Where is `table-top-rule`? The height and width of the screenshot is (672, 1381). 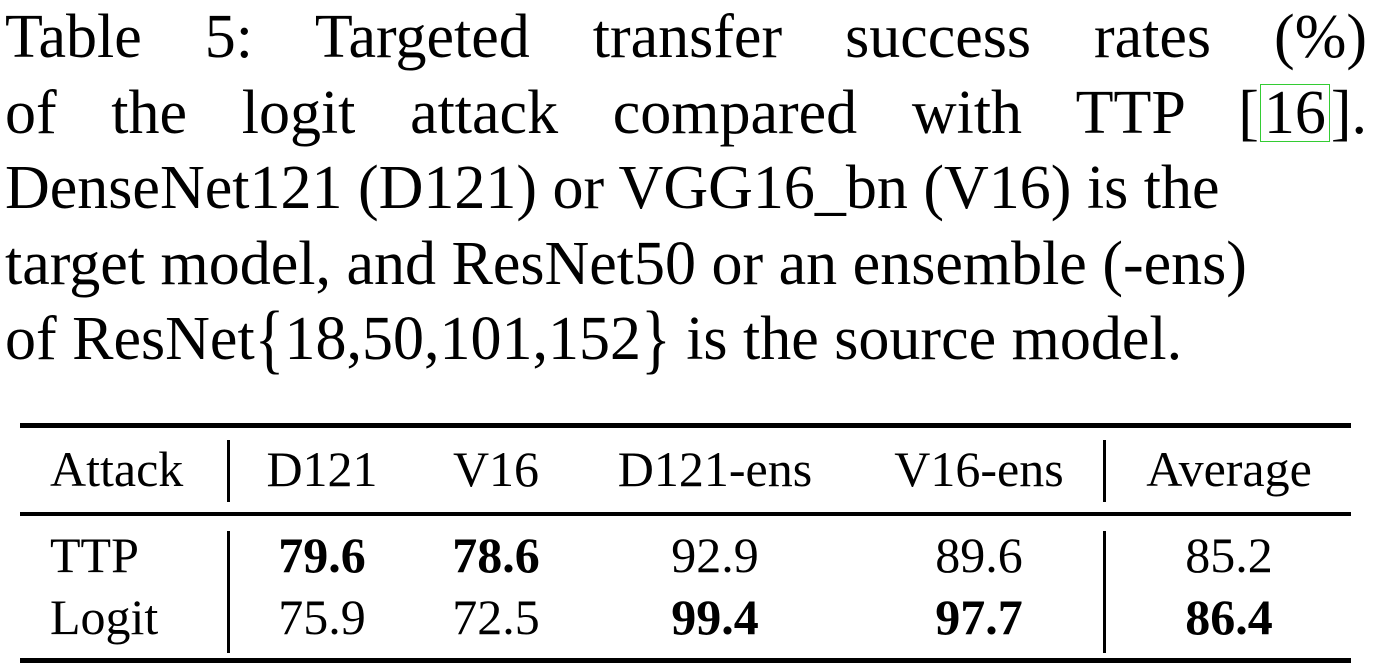
table-top-rule is located at coordinates (685, 425).